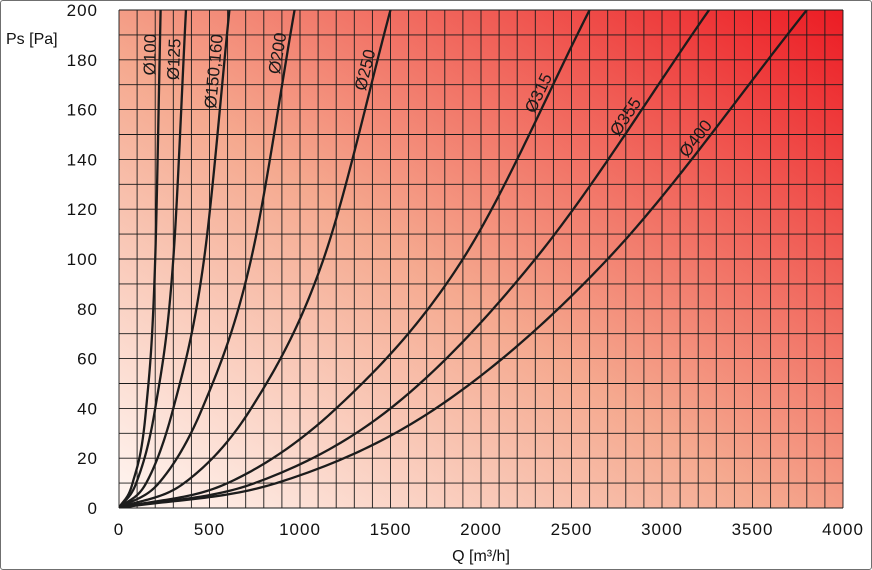 The width and height of the screenshot is (872, 570). What do you see at coordinates (82, 60) in the screenshot?
I see `y-tick-label: 180` at bounding box center [82, 60].